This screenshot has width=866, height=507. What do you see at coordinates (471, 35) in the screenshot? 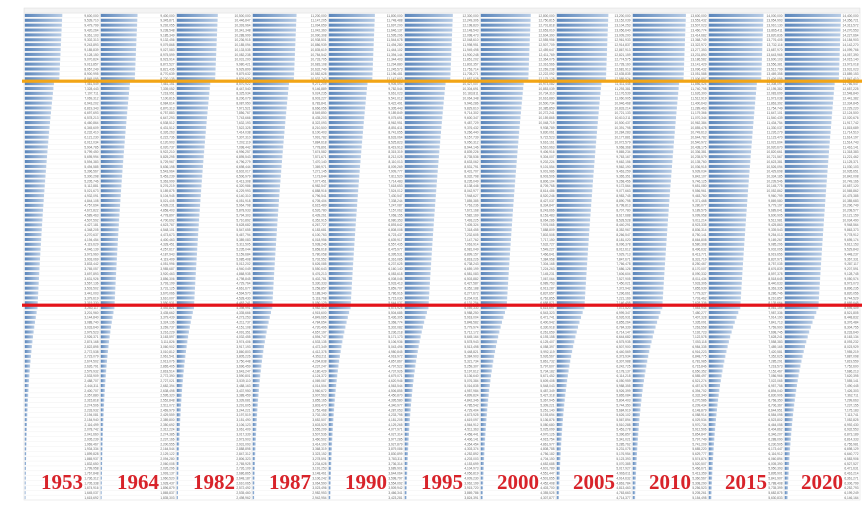
I see `value-label: 12,098,473` at bounding box center [471, 35].